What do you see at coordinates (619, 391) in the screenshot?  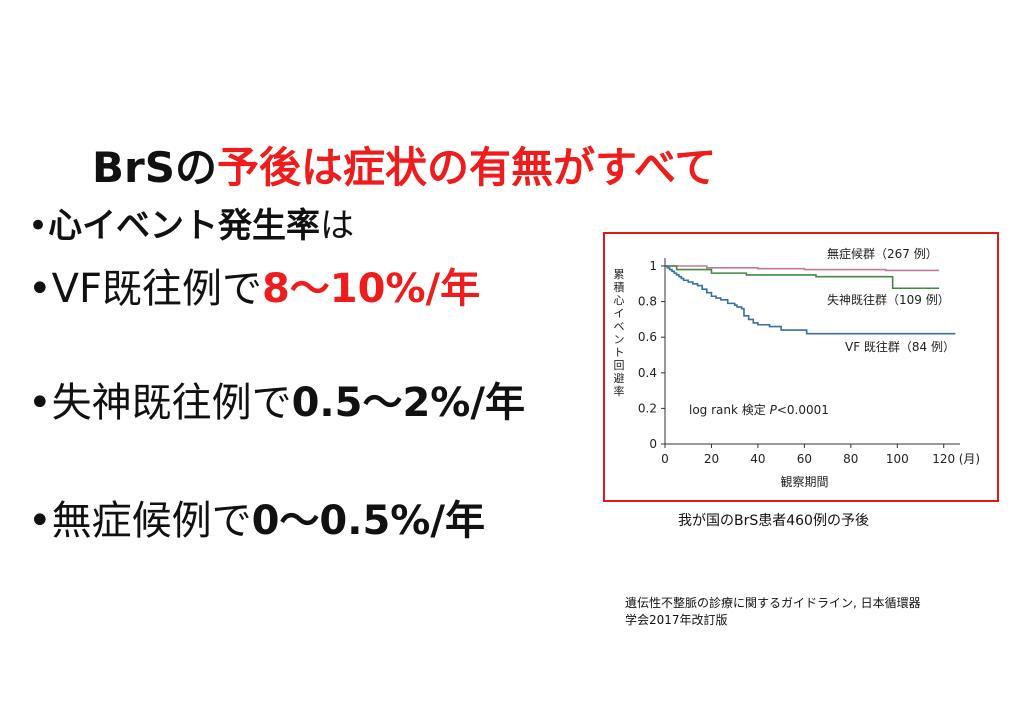 I see `y-axis-title-char: 率` at bounding box center [619, 391].